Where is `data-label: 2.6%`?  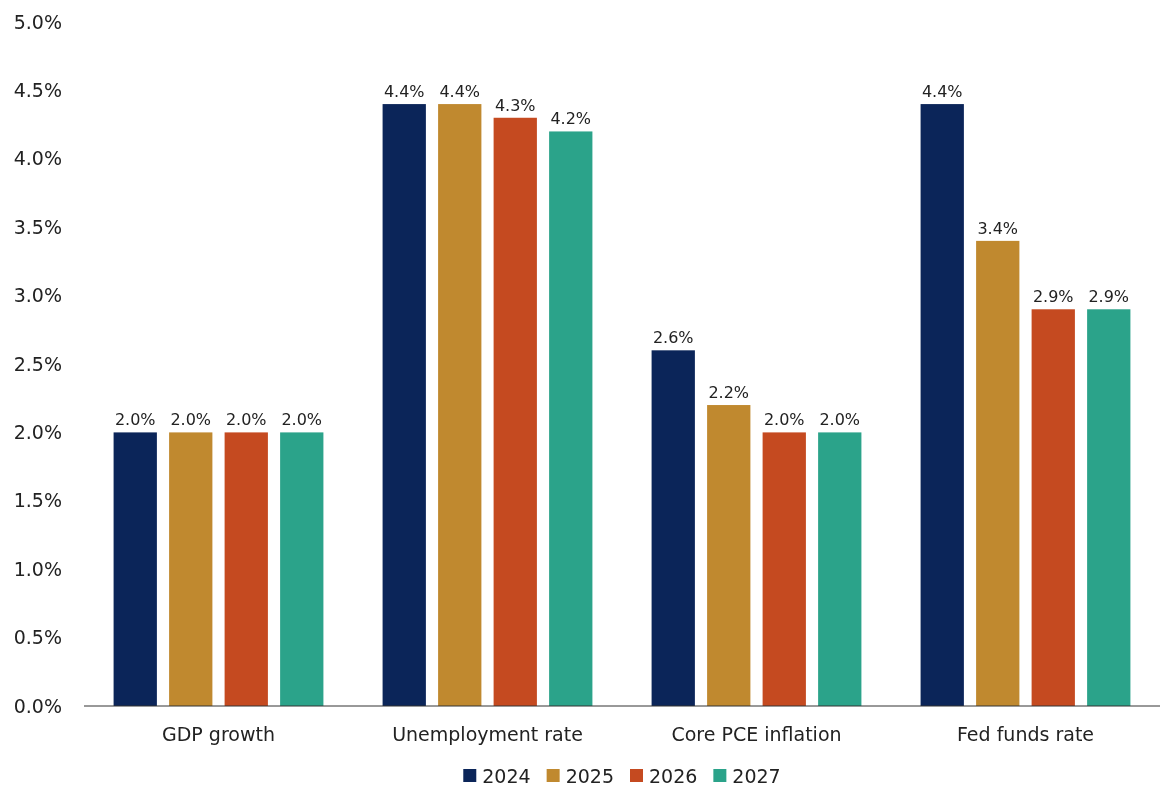 data-label: 2.6% is located at coordinates (673, 338).